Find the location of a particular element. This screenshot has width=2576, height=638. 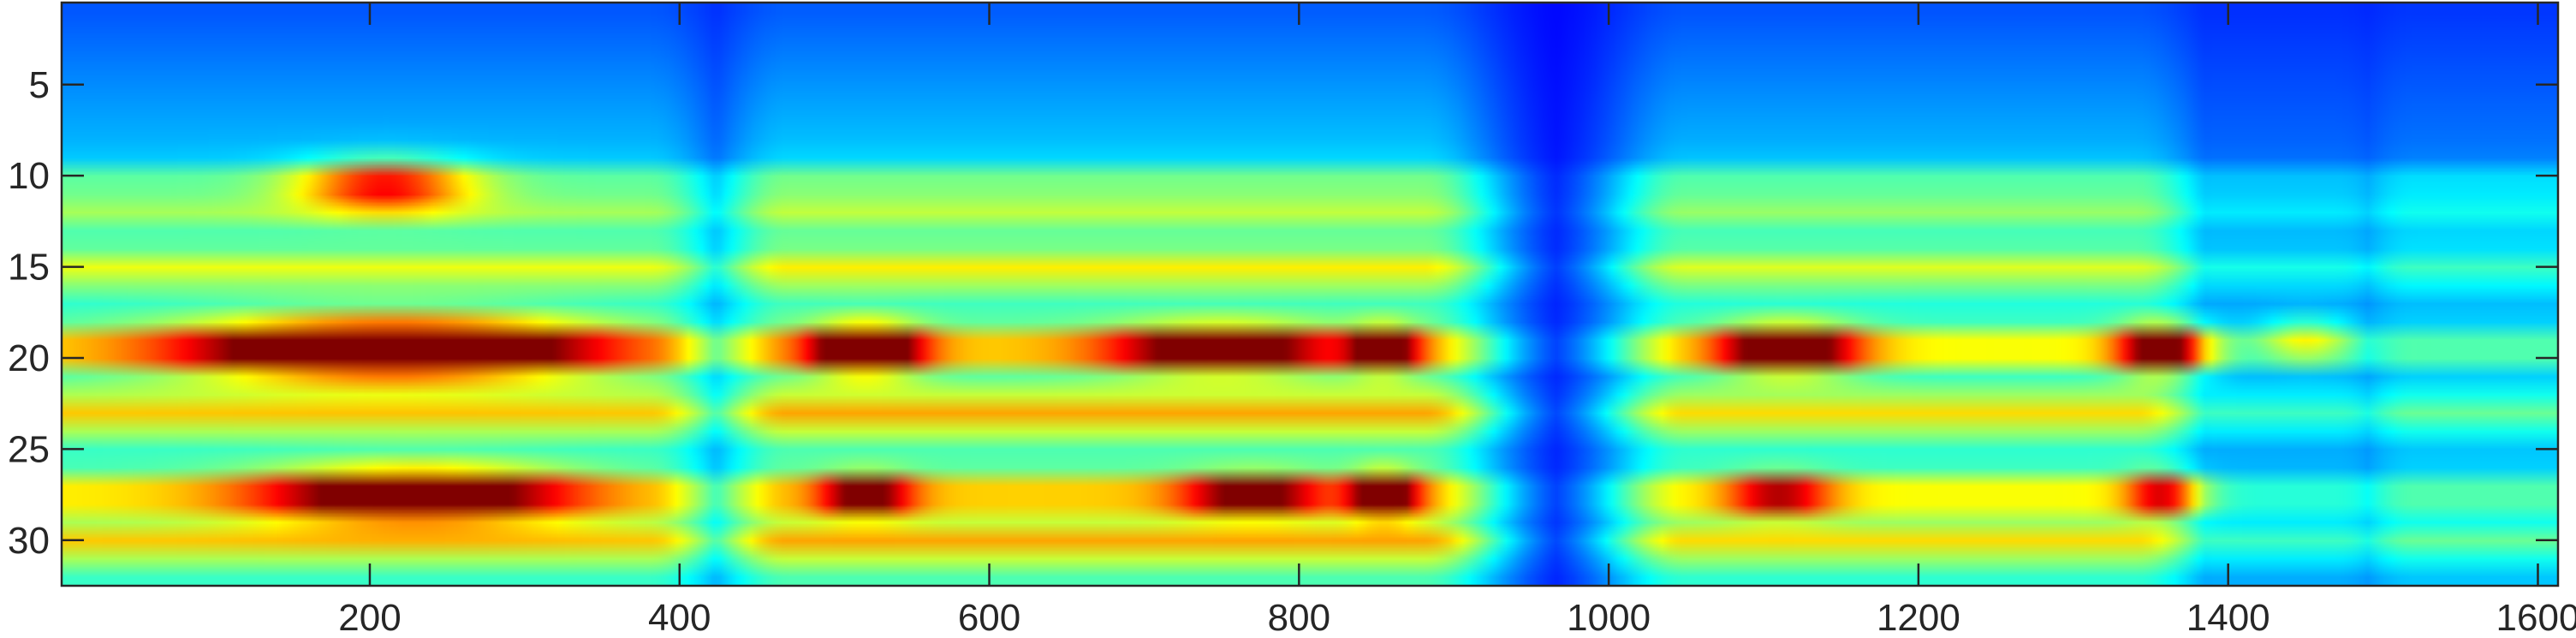

y-tick-label: 20 is located at coordinates (29, 358).